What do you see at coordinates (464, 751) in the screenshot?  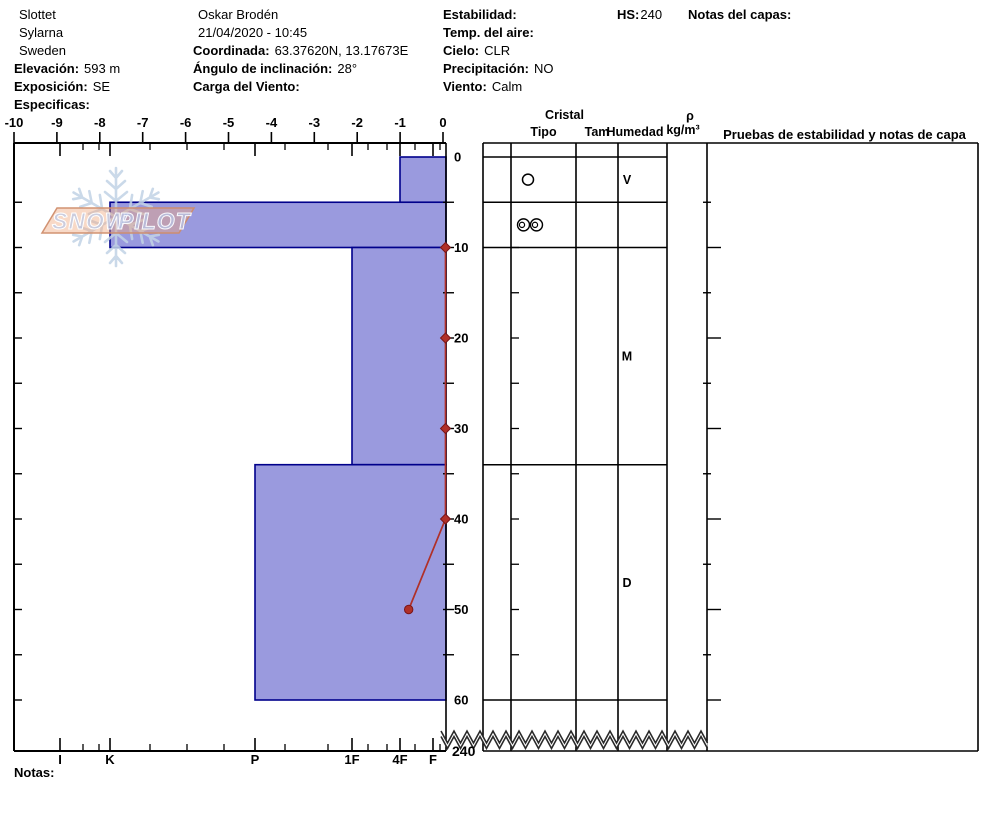 I see `depth-break-label: 240` at bounding box center [464, 751].